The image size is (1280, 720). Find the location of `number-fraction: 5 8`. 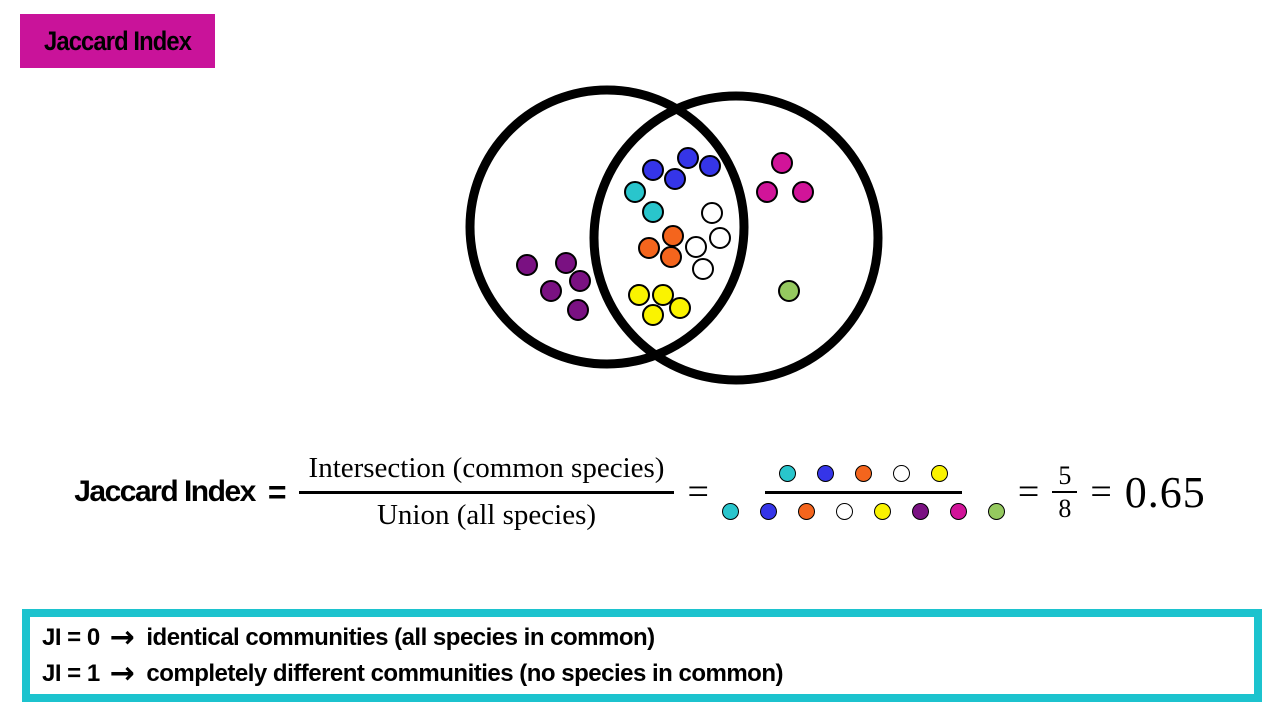

number-fraction: 5 8 is located at coordinates (1065, 492).